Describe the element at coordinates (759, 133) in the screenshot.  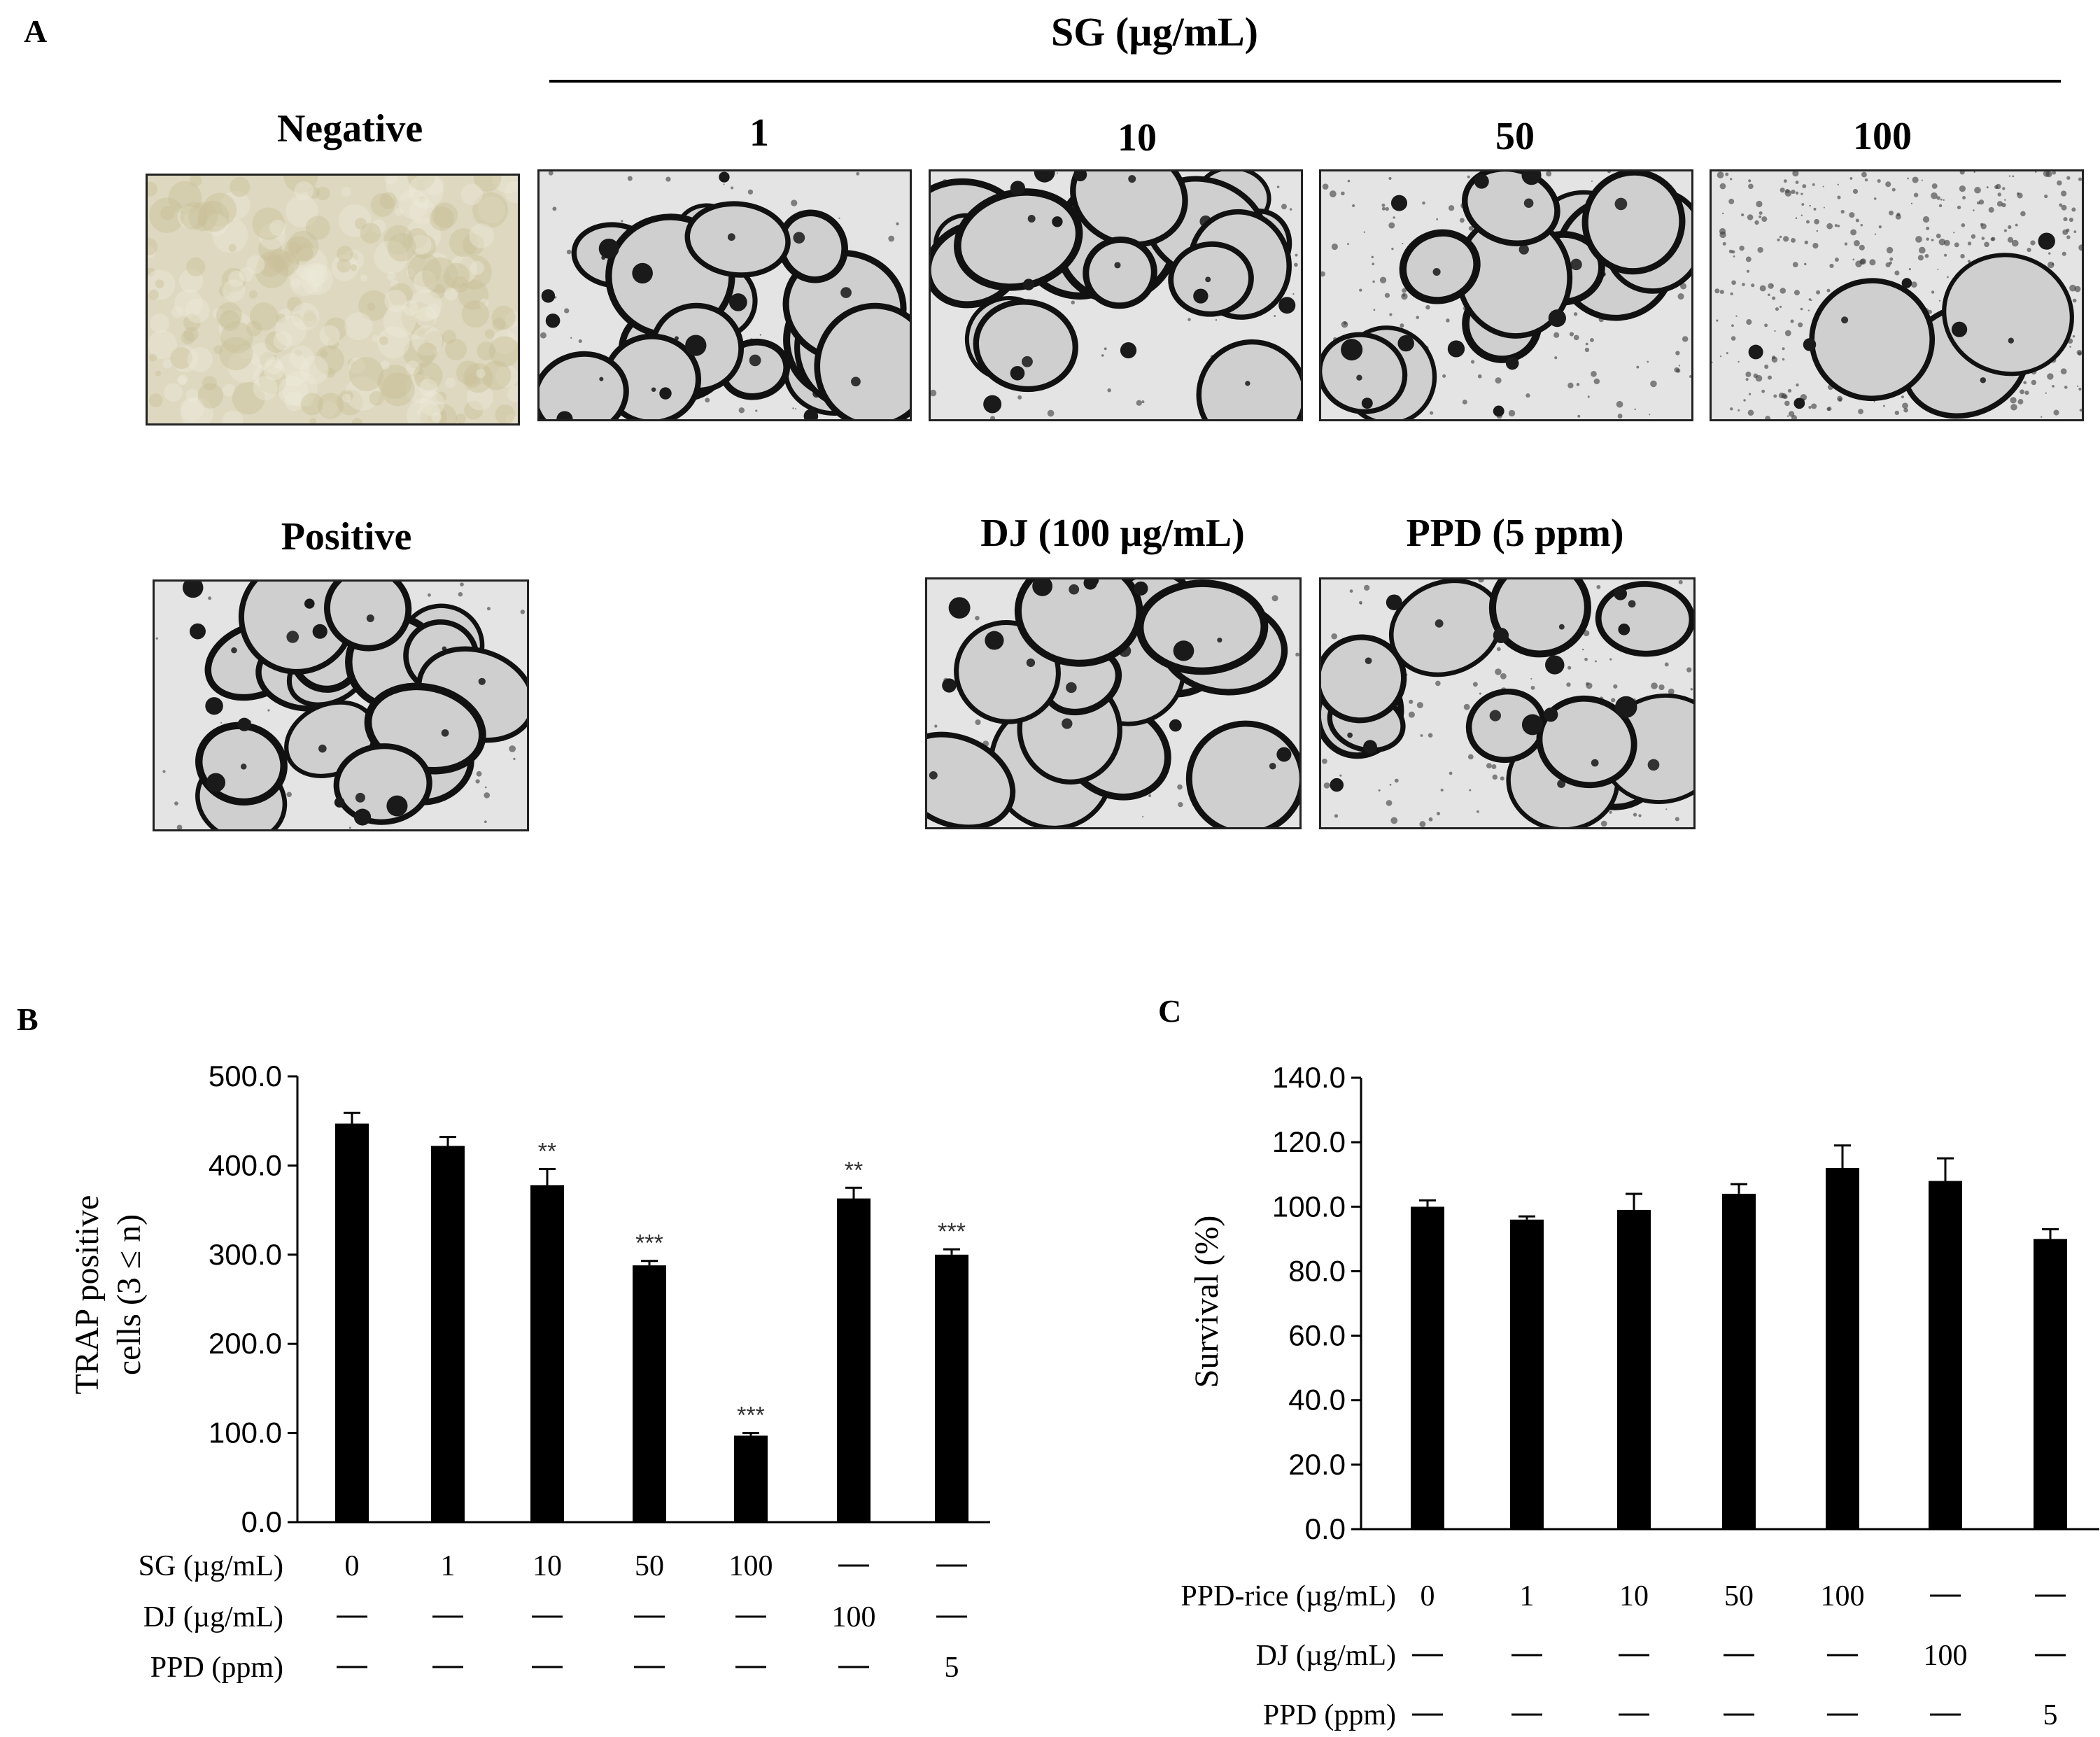
I see `title-sg-1: 1` at that location.